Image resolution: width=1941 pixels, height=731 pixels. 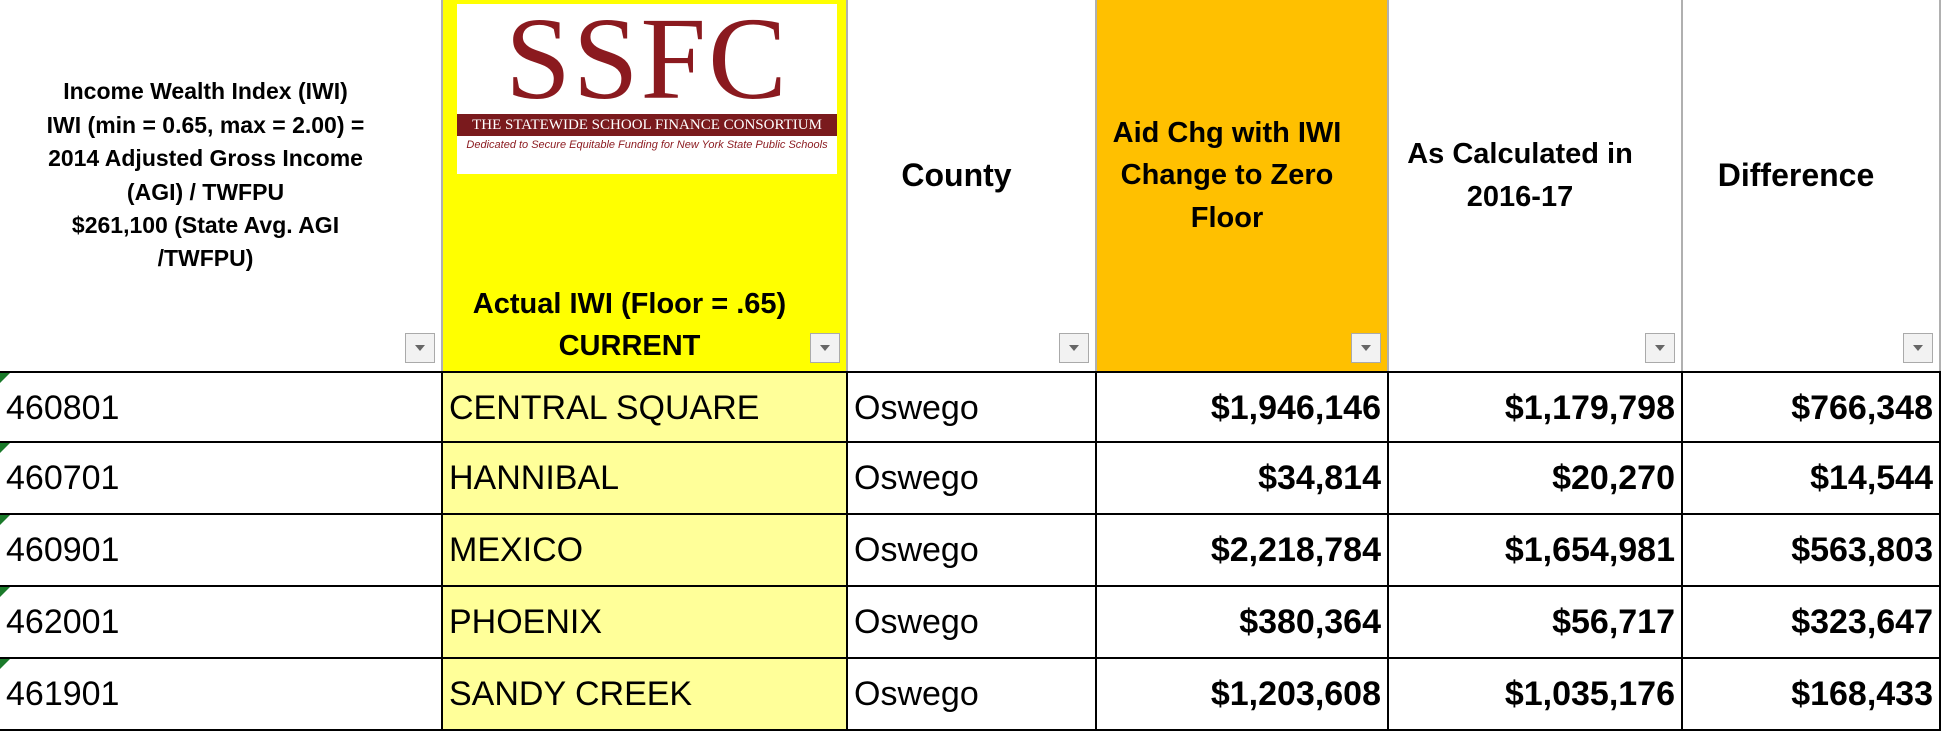 I want to click on header-text: /TWFPU), so click(x=205, y=258).